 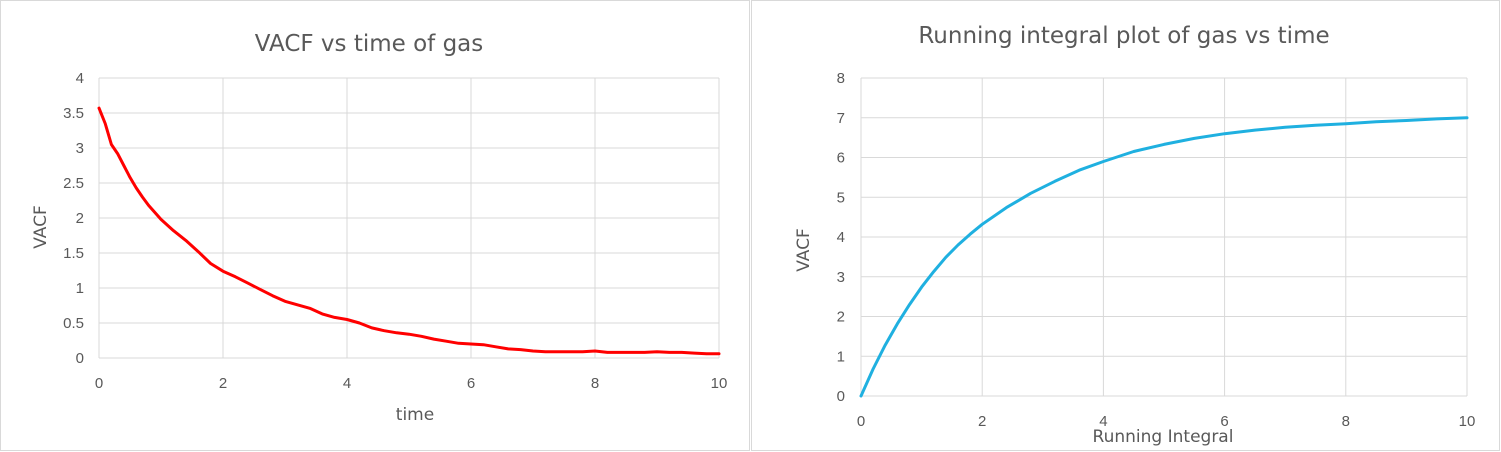 What do you see at coordinates (861, 421) in the screenshot?
I see `x-tick-label-right: 0` at bounding box center [861, 421].